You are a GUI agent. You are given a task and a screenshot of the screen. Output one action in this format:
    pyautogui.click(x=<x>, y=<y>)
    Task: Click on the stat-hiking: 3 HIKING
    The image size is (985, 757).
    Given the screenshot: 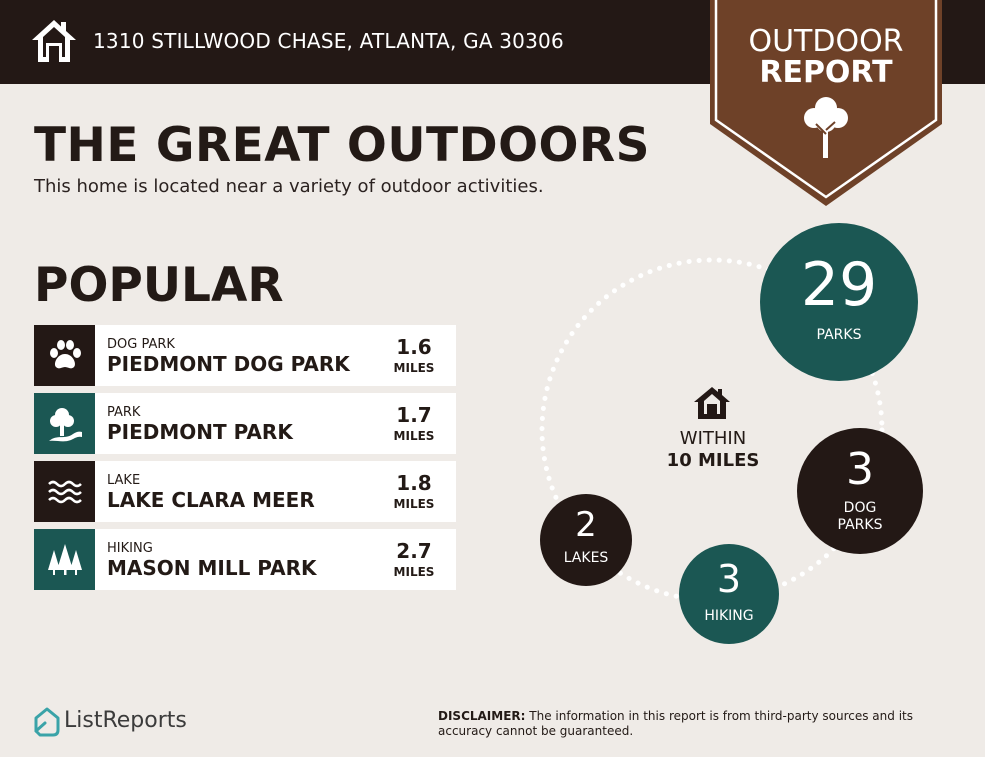 What is the action you would take?
    pyautogui.click(x=729, y=594)
    